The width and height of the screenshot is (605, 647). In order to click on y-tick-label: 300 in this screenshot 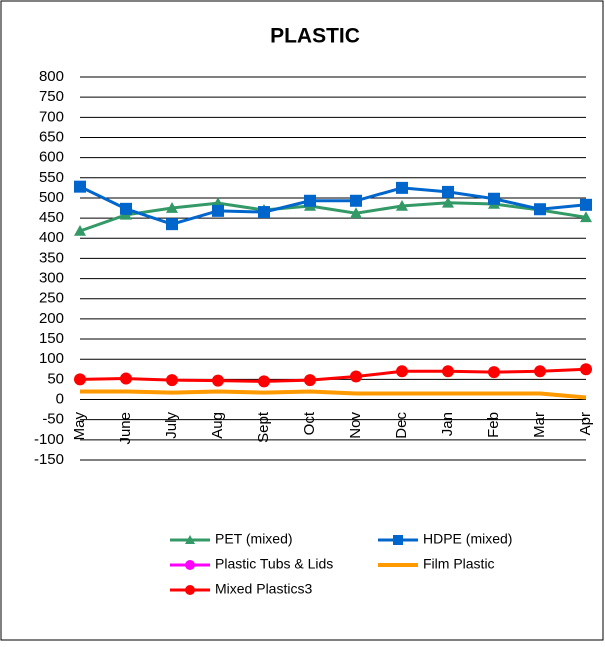, I will do `click(51, 278)`.